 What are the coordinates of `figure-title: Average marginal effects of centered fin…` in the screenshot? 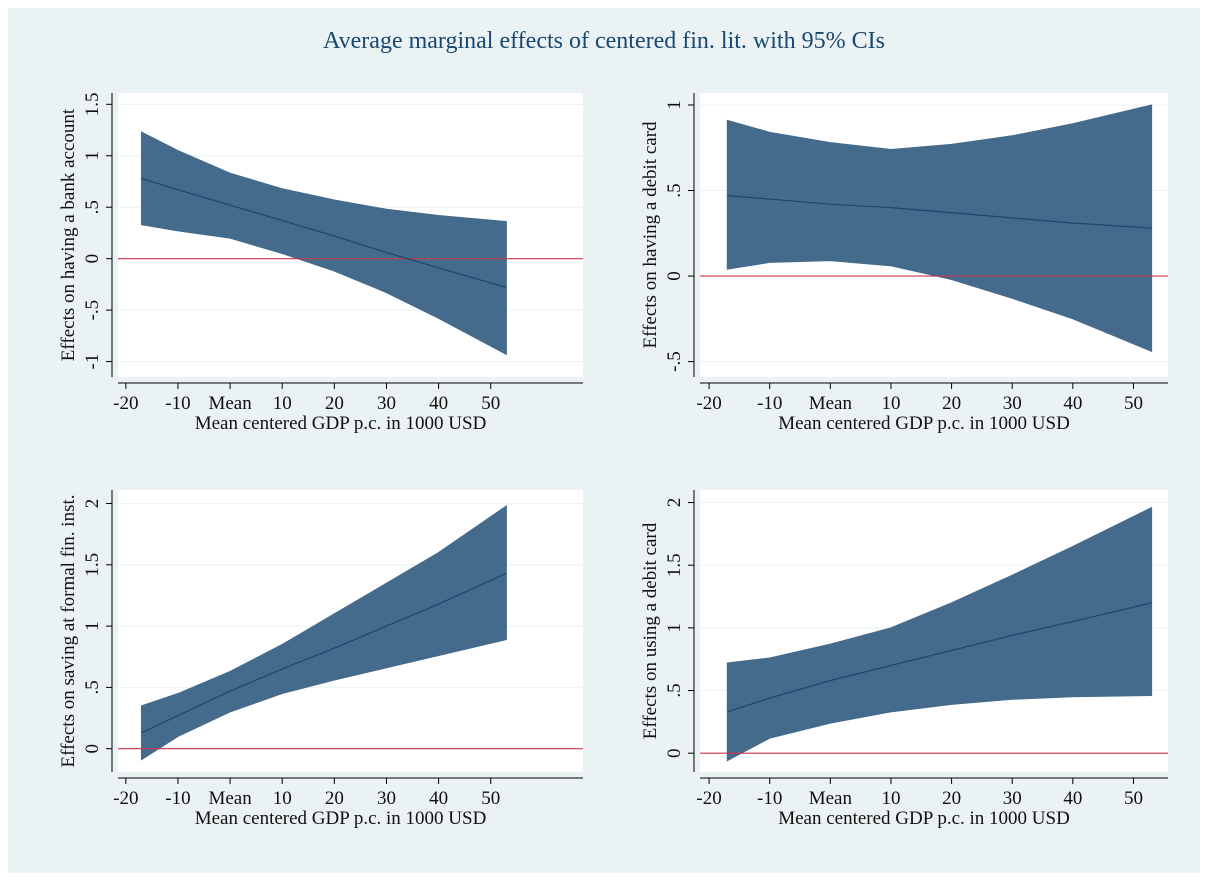 It's located at (604, 41).